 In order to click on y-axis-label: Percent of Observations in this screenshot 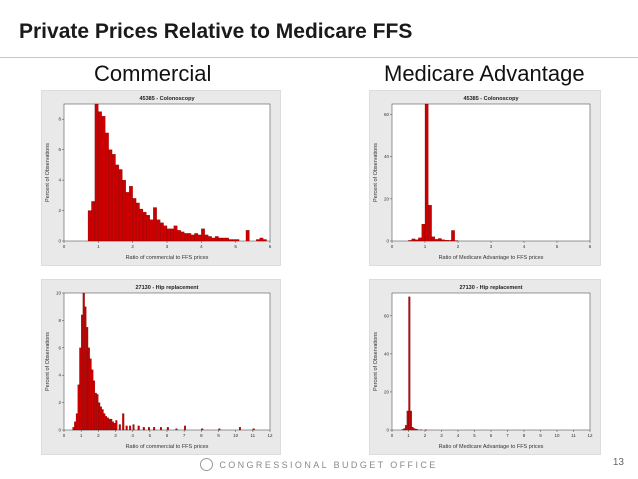, I will do `click(48, 361)`.